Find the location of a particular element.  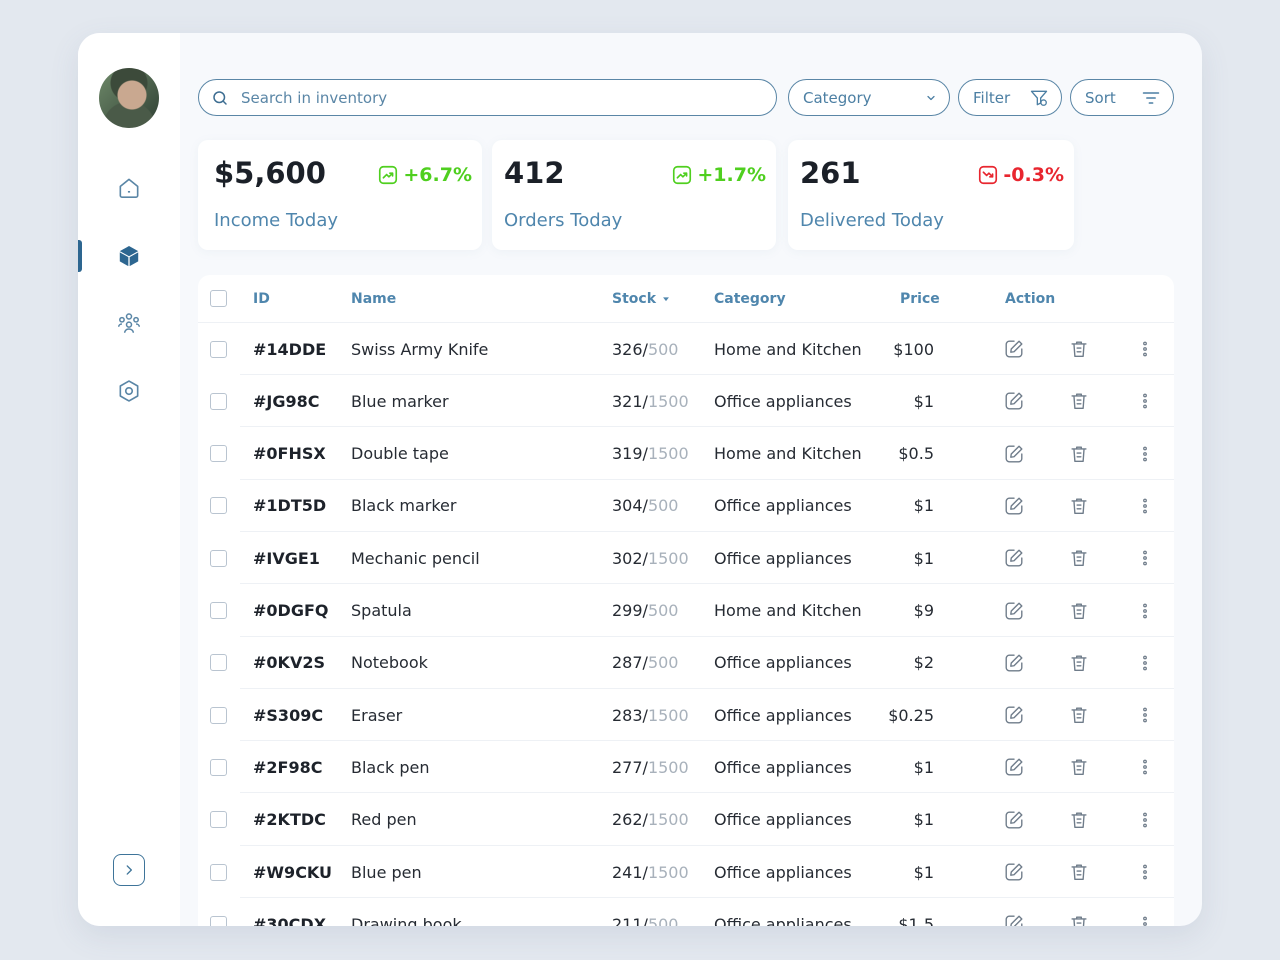

header-stock: Stock is located at coordinates (641, 298).